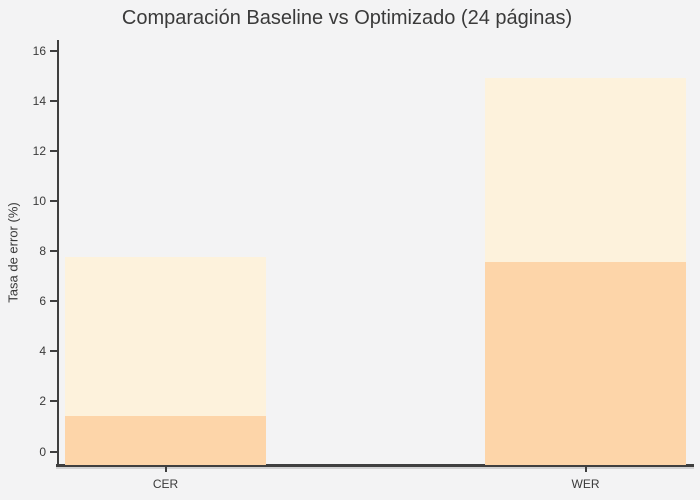 The width and height of the screenshot is (700, 500). I want to click on y-tick-label: 2, so click(42, 401).